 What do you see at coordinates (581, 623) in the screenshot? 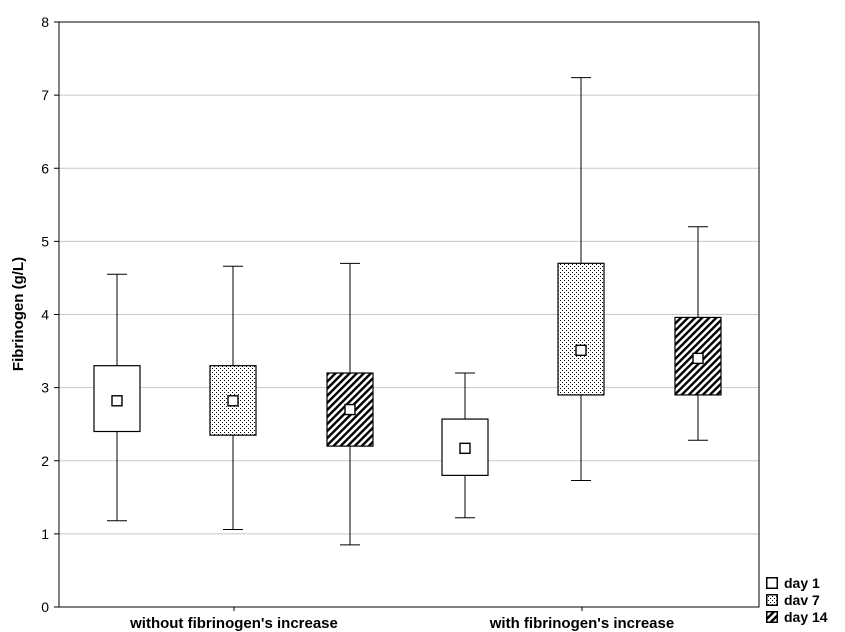
I see `x-category-label: with fibrinogen's increase` at bounding box center [581, 623].